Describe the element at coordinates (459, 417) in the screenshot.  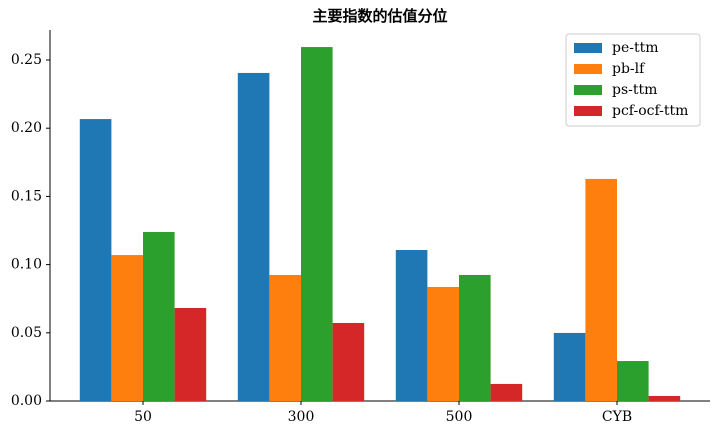
I see `x-tick-label: 500` at that location.